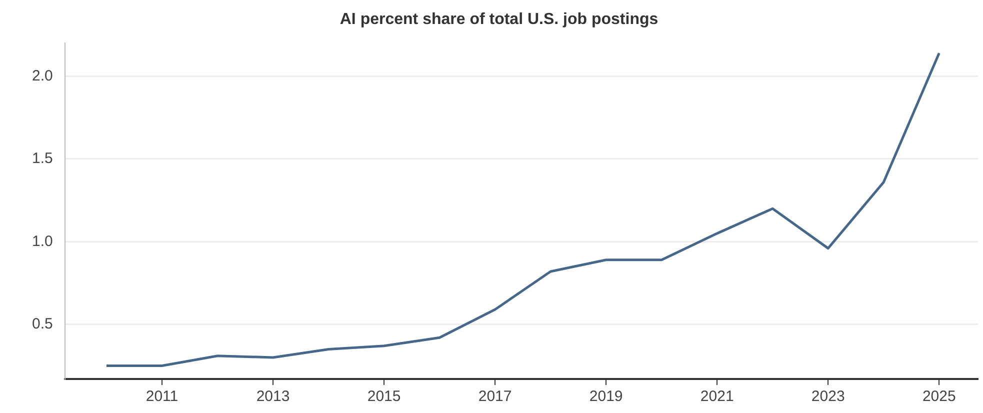 Image resolution: width=983 pixels, height=413 pixels. What do you see at coordinates (273, 397) in the screenshot?
I see `x-tick-label: 2013` at bounding box center [273, 397].